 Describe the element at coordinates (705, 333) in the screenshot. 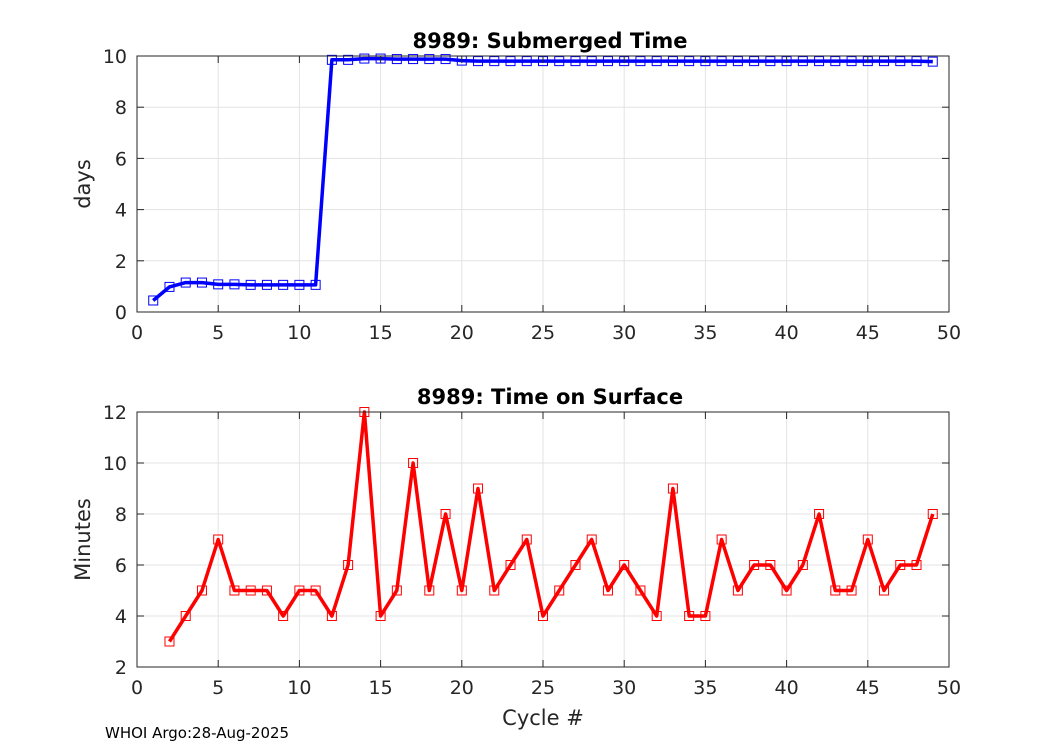

I see `submerged-x-tick-label: 35` at that location.